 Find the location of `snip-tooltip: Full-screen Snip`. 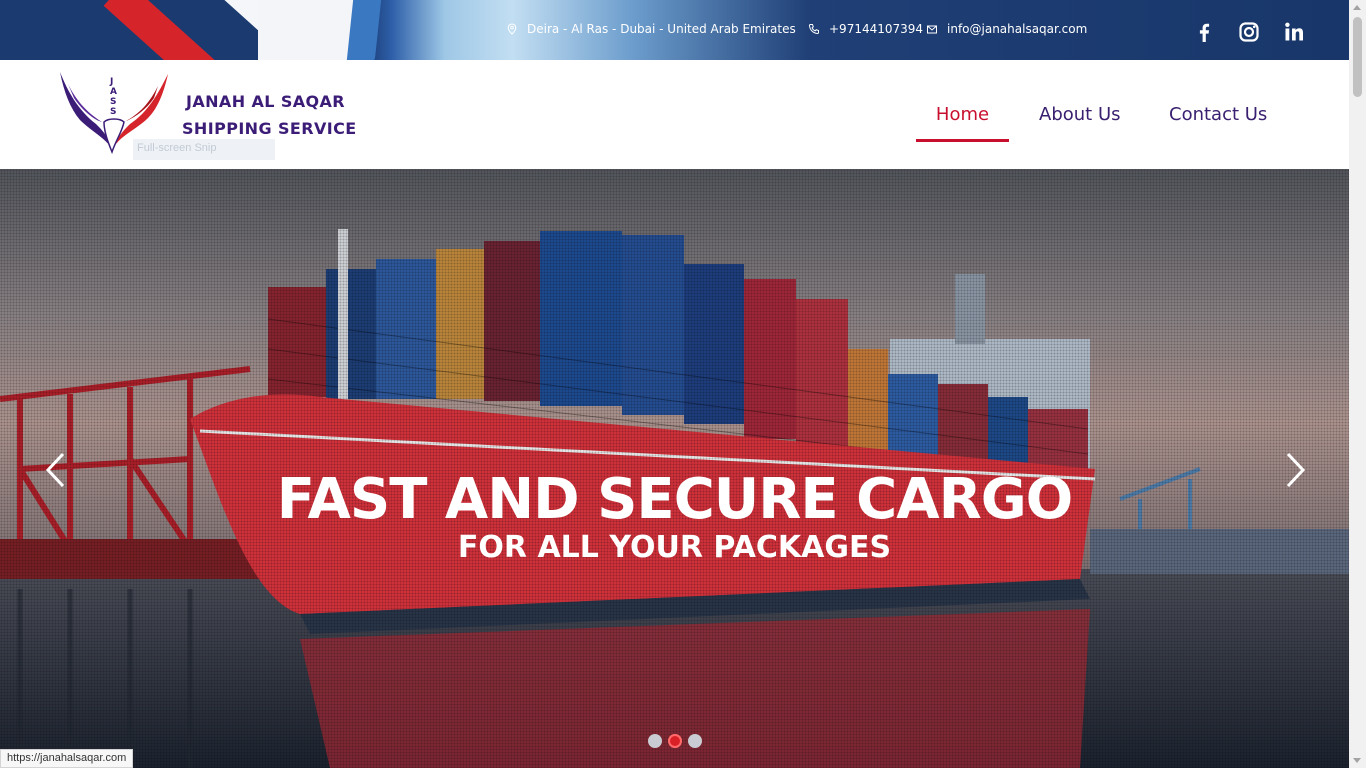

snip-tooltip: Full-screen Snip is located at coordinates (204, 149).